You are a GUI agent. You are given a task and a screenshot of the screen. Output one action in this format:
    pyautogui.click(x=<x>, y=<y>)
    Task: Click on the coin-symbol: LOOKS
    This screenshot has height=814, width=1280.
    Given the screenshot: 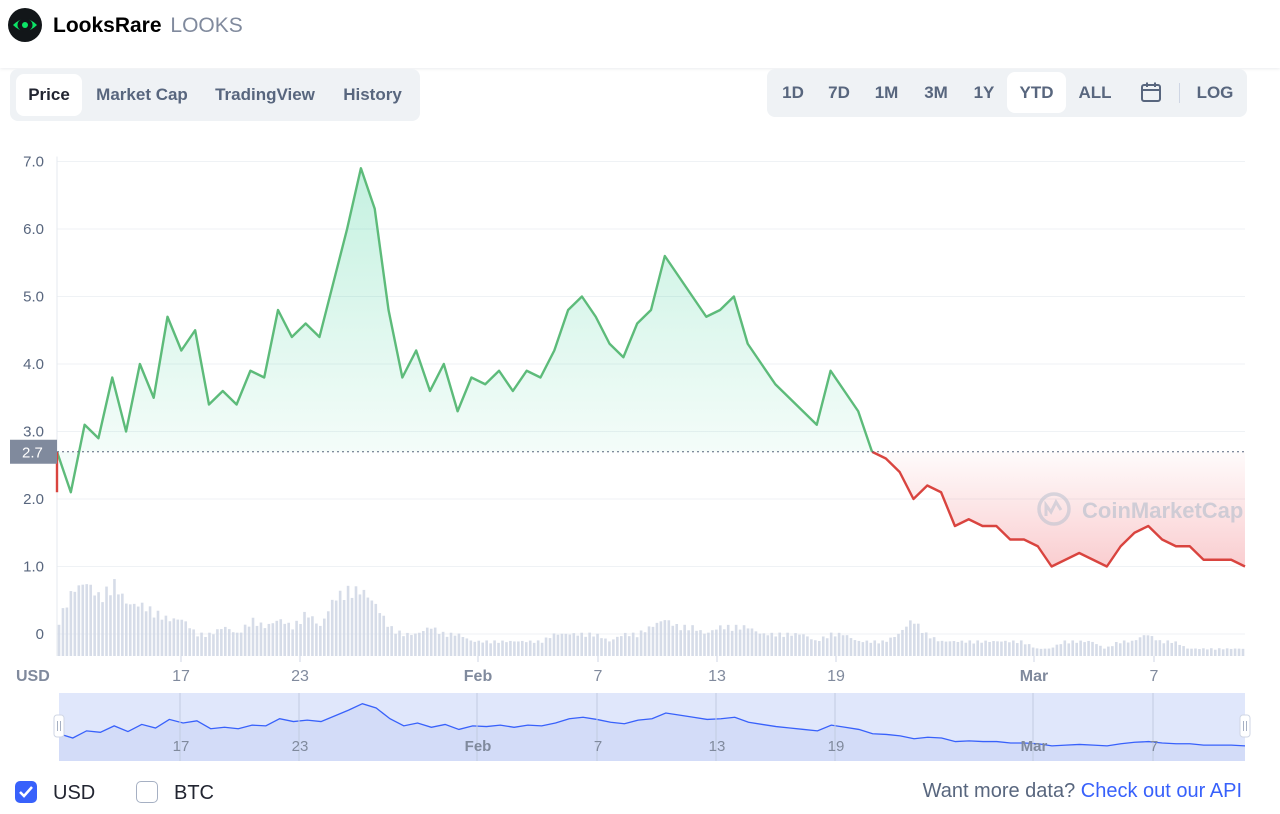 What is the action you would take?
    pyautogui.click(x=206, y=25)
    